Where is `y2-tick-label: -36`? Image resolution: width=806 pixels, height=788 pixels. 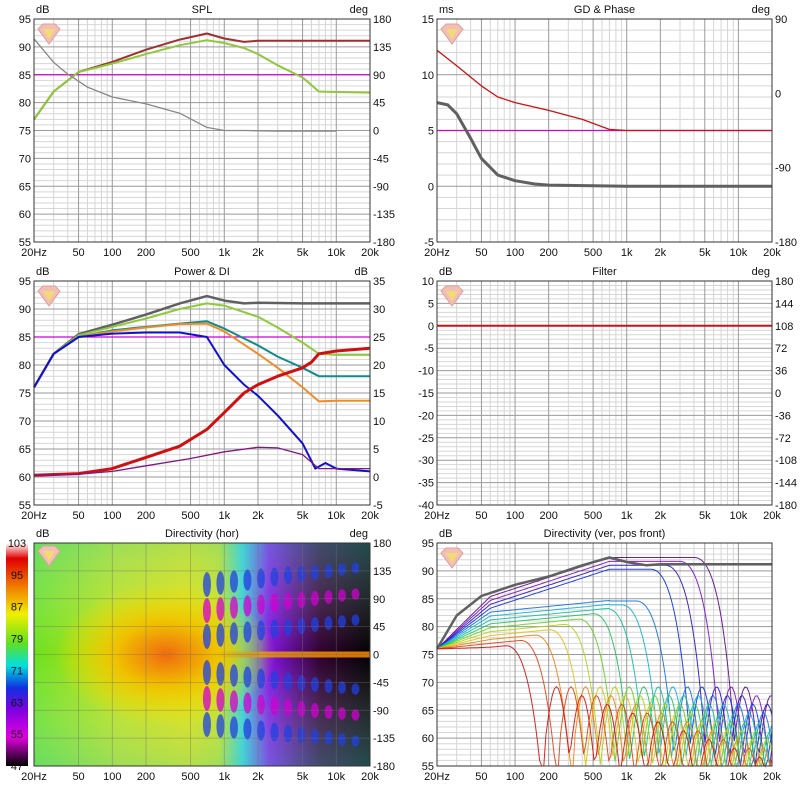
y2-tick-label: -36 is located at coordinates (783, 416).